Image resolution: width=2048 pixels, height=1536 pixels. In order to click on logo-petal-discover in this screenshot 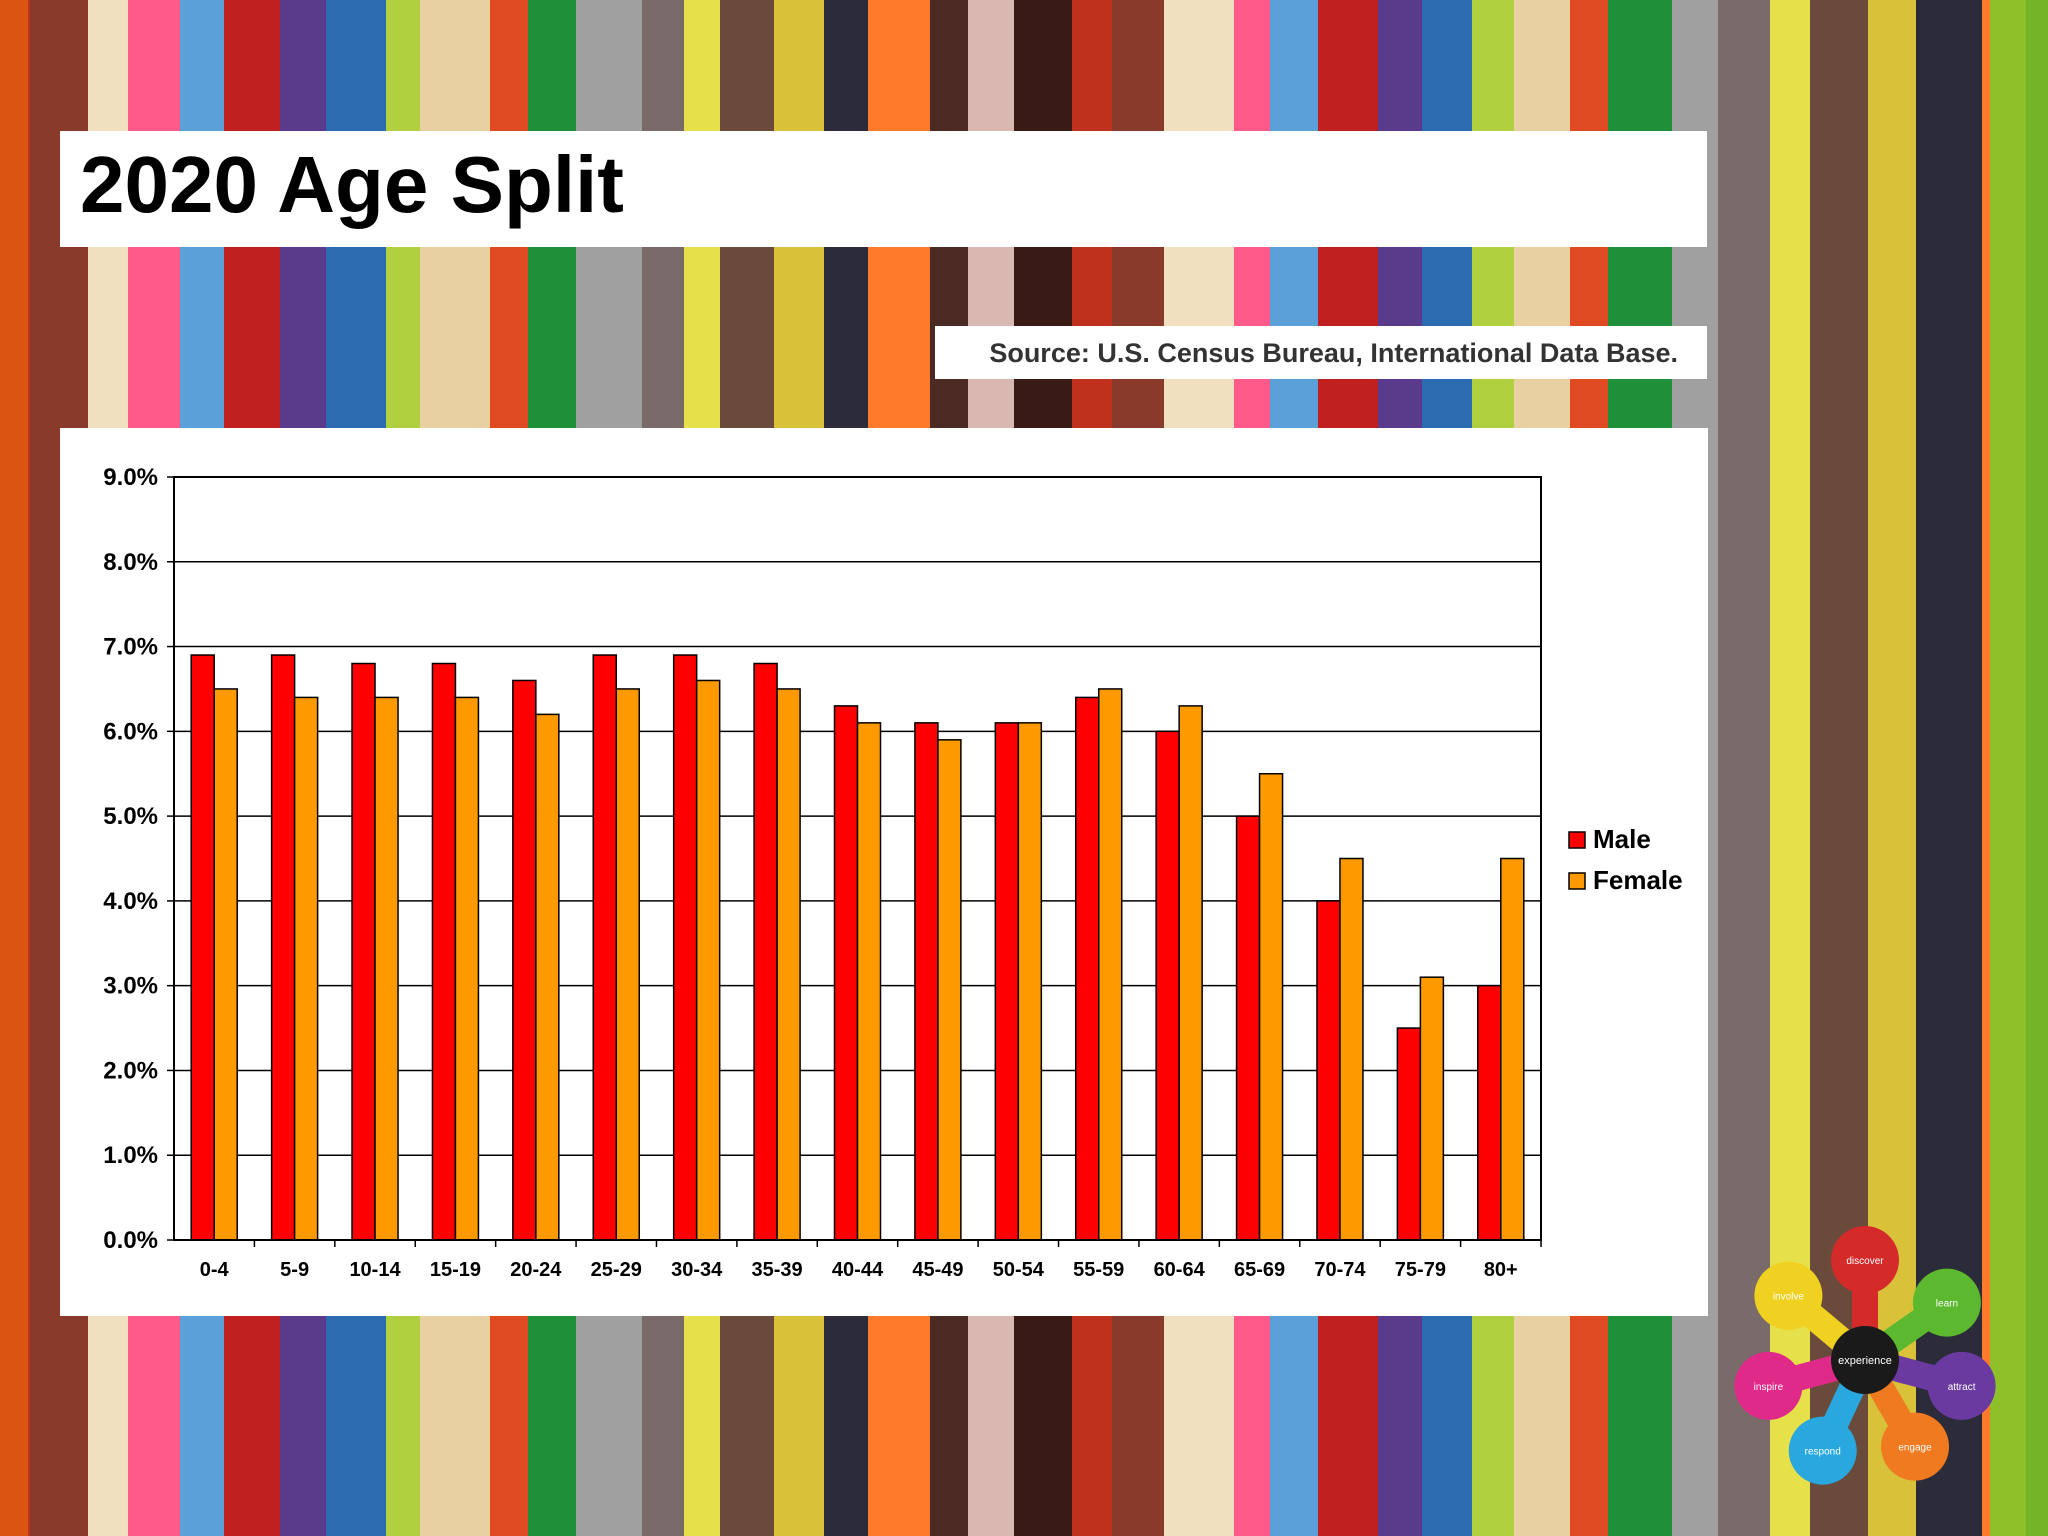, I will do `click(1865, 1260)`.